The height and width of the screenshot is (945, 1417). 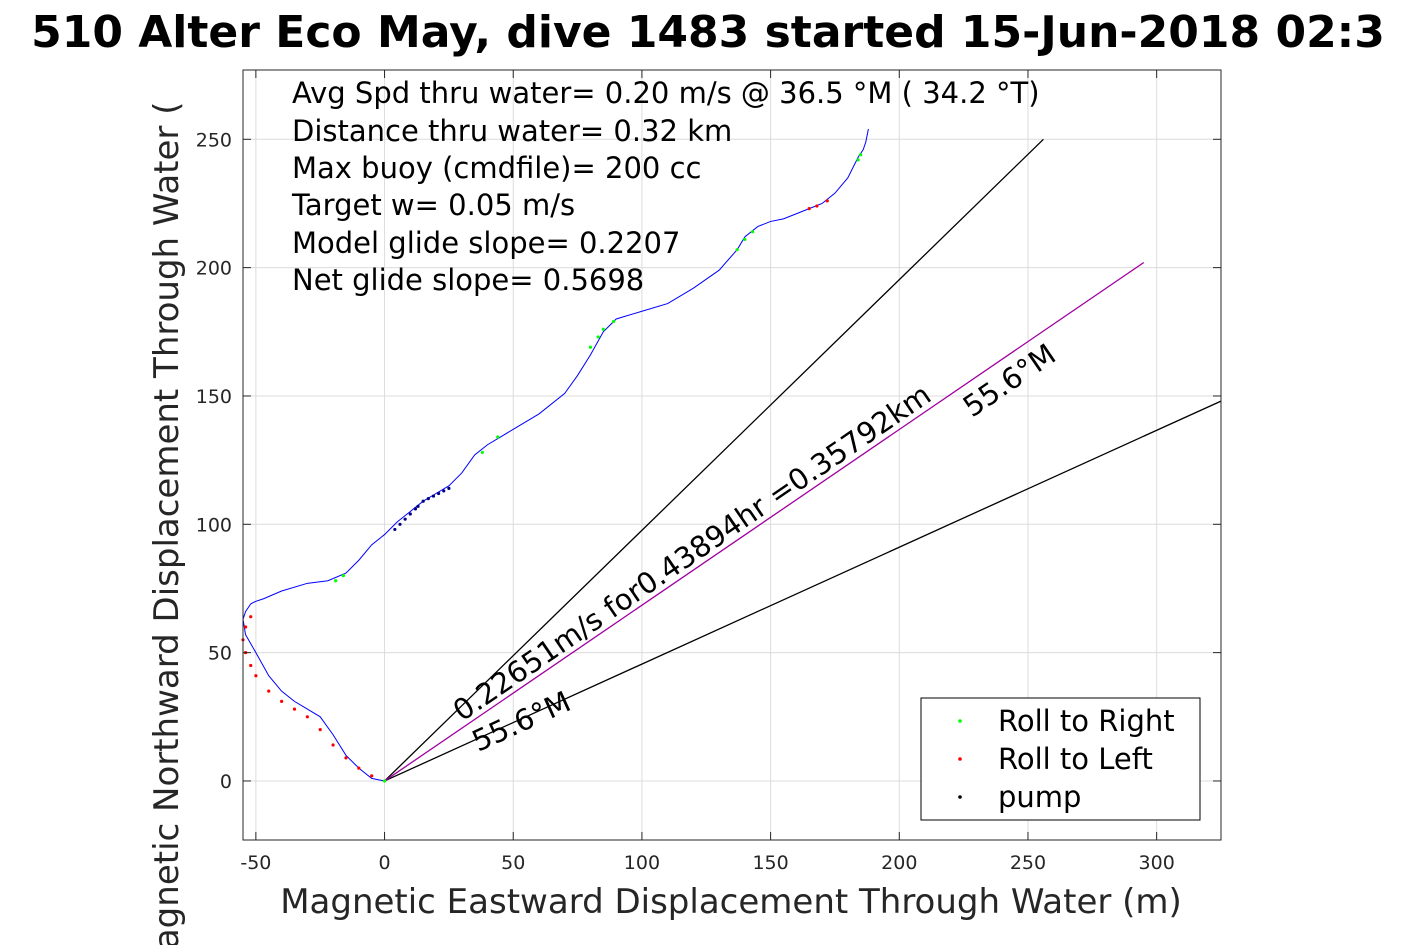 What do you see at coordinates (692, 552) in the screenshot?
I see `current-annotation: 0.22651m/s for0.43894hr =0.35792km` at bounding box center [692, 552].